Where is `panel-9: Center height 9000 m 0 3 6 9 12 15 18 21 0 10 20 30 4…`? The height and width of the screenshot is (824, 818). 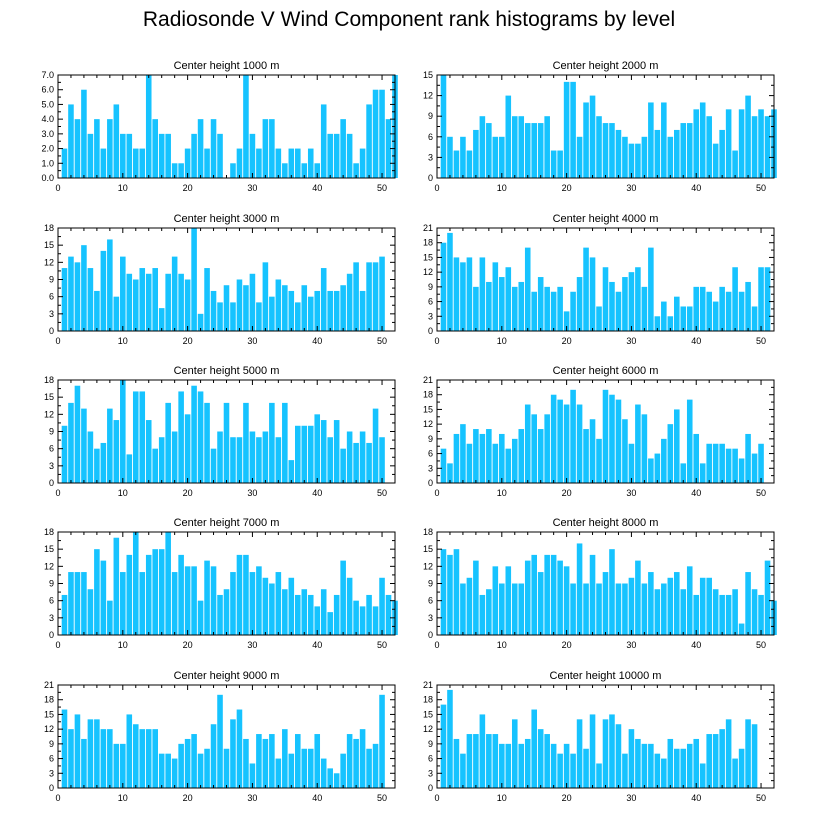
panel-9: Center height 9000 m 0 3 6 9 12 15 18 21 0 10 20 30 4… is located at coordinates (220, 736).